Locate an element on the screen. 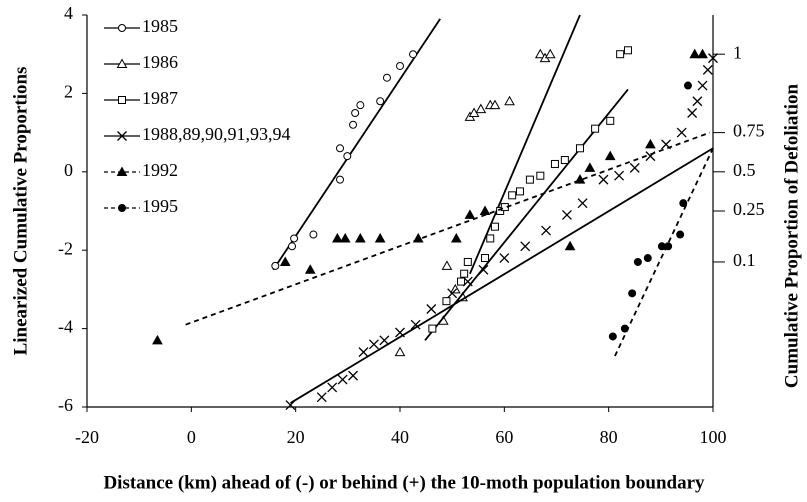  legend-label: 1988,89,90,91,93,94 is located at coordinates (216, 134).